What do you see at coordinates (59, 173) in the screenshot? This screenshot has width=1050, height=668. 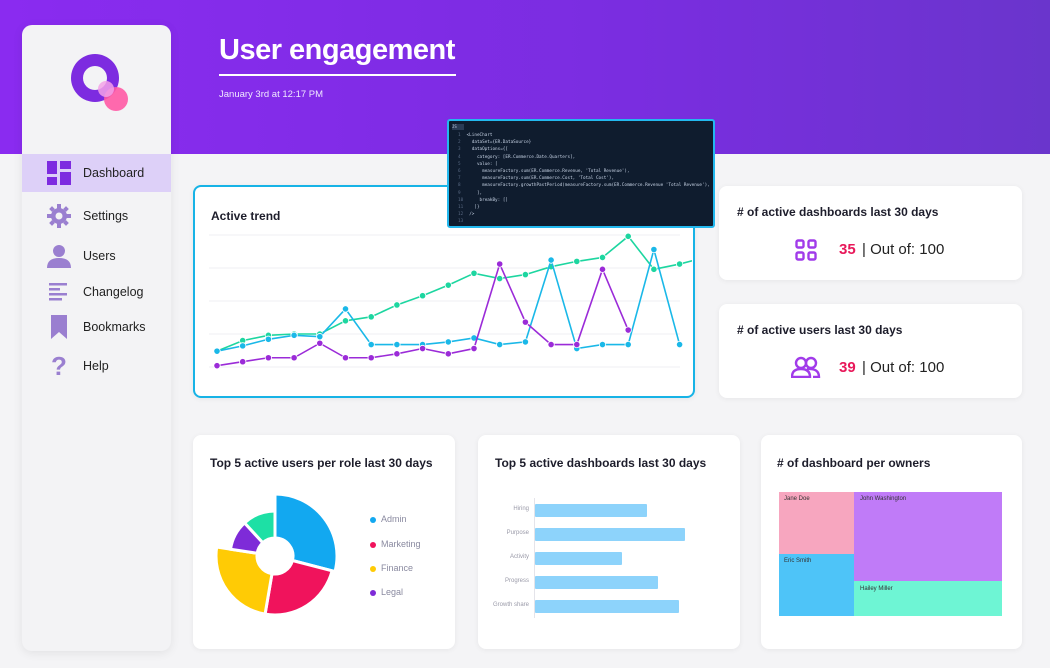 I see `dashboard-icon` at bounding box center [59, 173].